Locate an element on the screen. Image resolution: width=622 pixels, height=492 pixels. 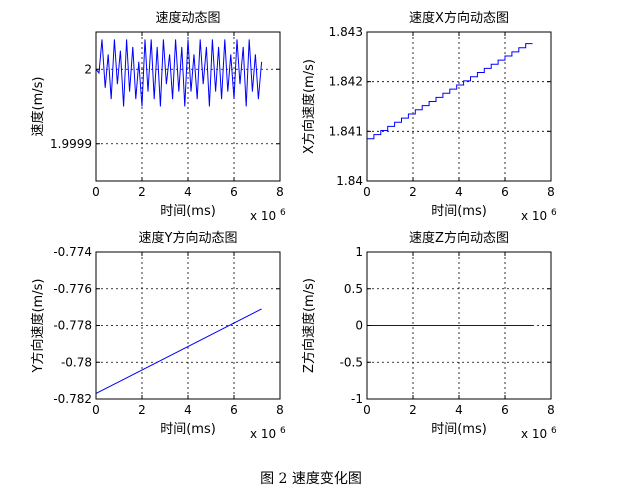
chart-title: 速度动态图 is located at coordinates (187, 18).